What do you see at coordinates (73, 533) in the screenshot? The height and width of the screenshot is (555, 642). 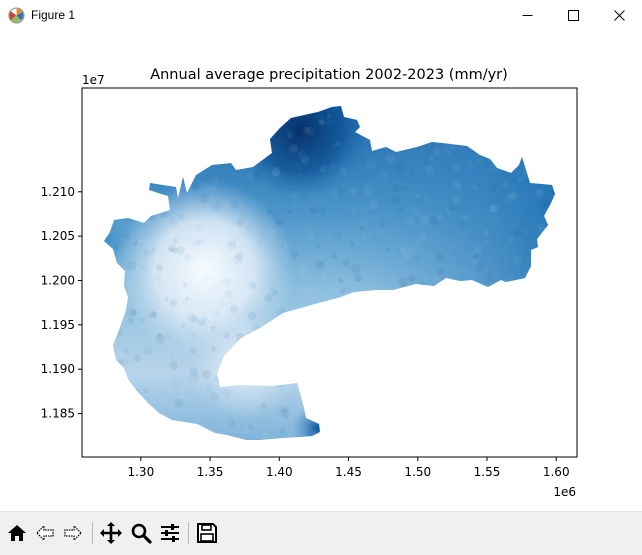 I see `forward-button` at bounding box center [73, 533].